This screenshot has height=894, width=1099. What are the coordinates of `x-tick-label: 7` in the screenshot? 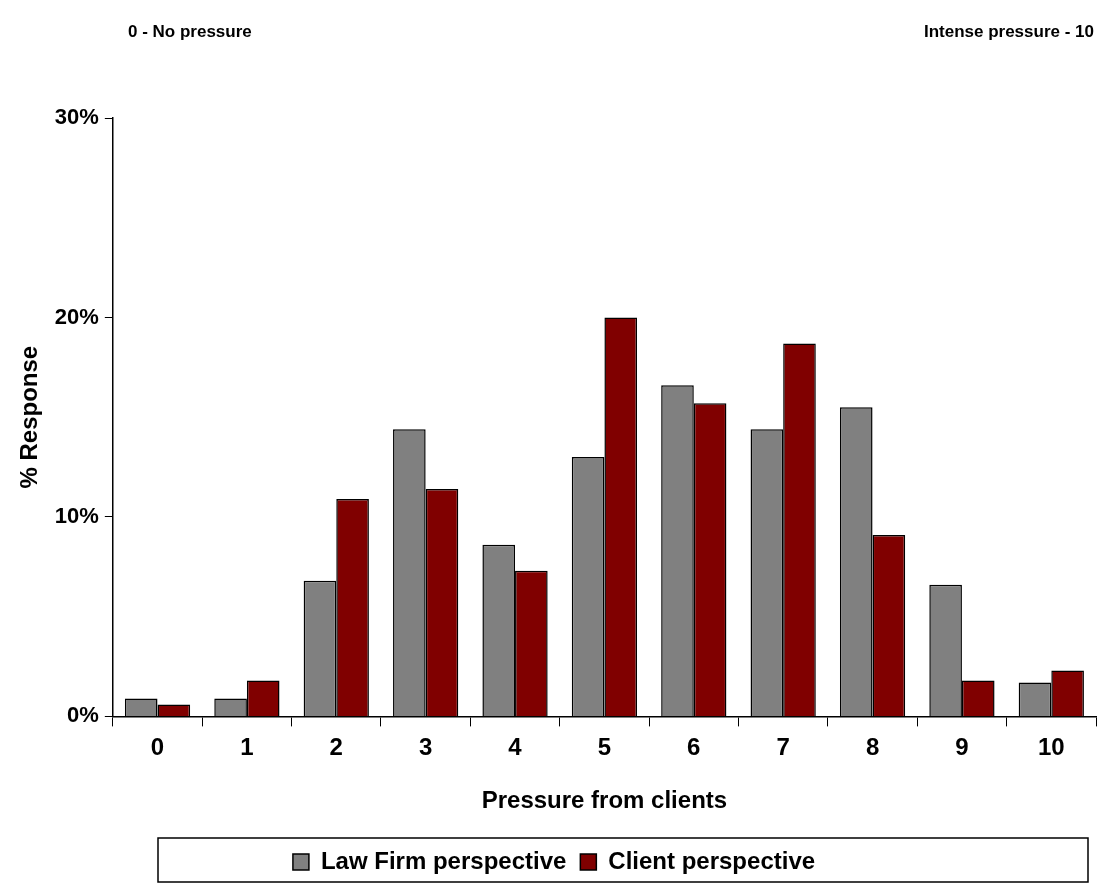 It's located at (783, 747).